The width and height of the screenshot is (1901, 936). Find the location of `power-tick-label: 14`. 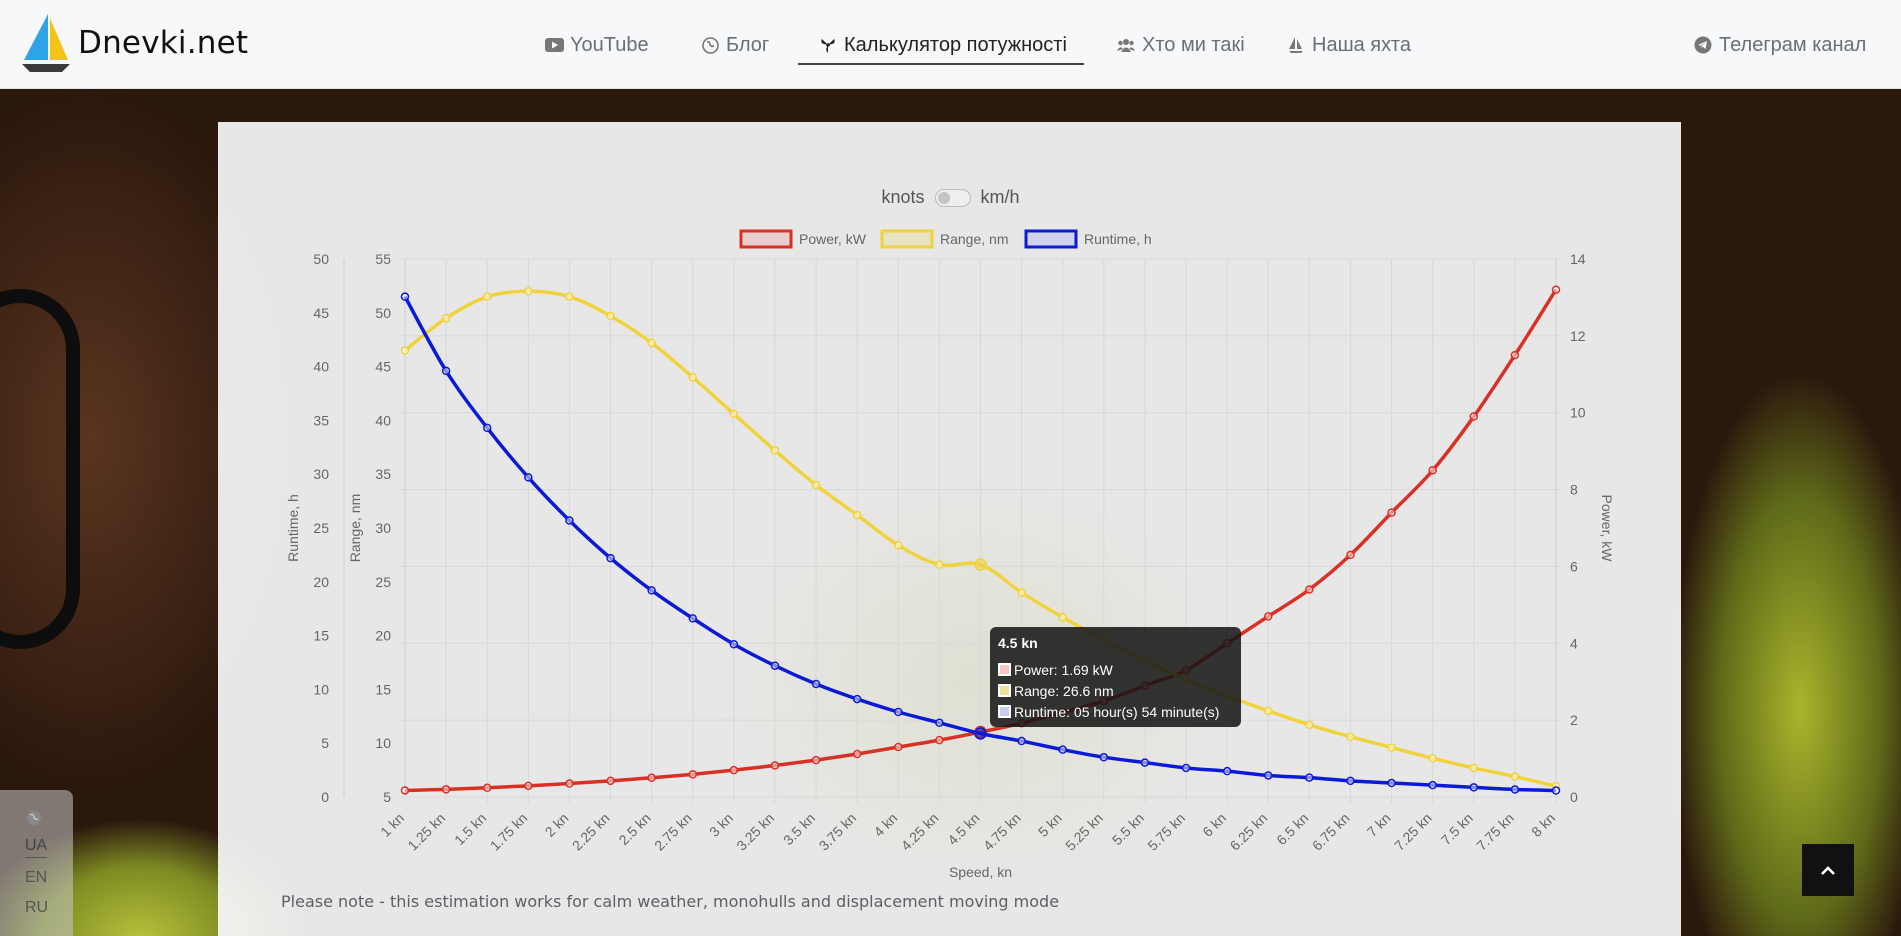

power-tick-label: 14 is located at coordinates (1578, 259).